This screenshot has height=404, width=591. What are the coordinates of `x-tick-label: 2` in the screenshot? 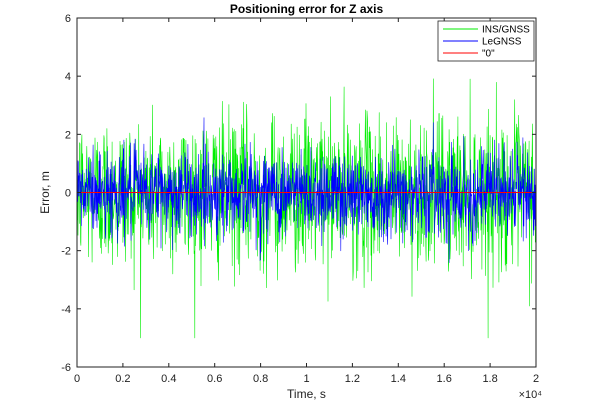 It's located at (536, 379).